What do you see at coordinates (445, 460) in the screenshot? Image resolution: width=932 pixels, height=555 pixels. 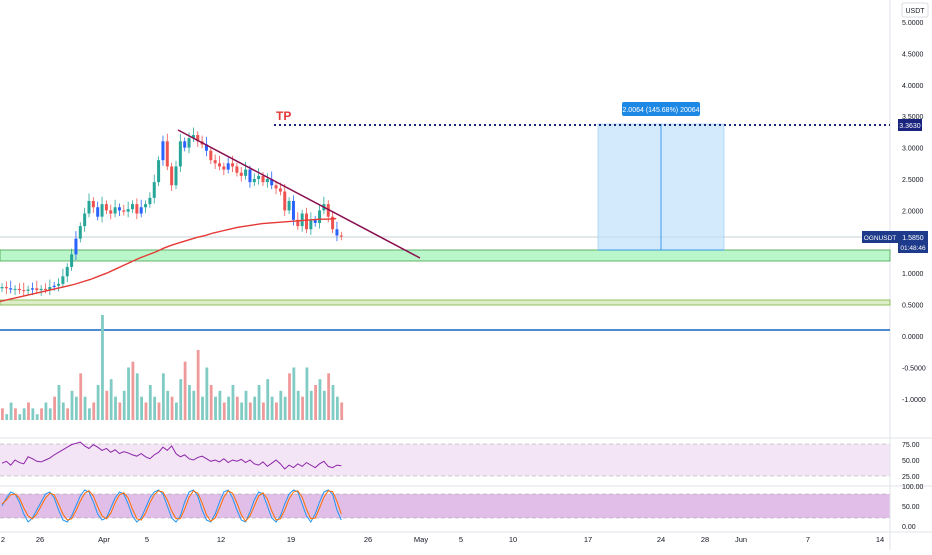 I see `rsi-band` at bounding box center [445, 460].